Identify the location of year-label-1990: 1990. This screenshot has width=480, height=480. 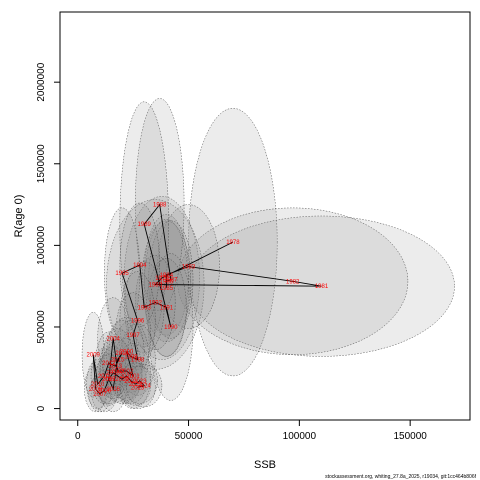
(171, 328).